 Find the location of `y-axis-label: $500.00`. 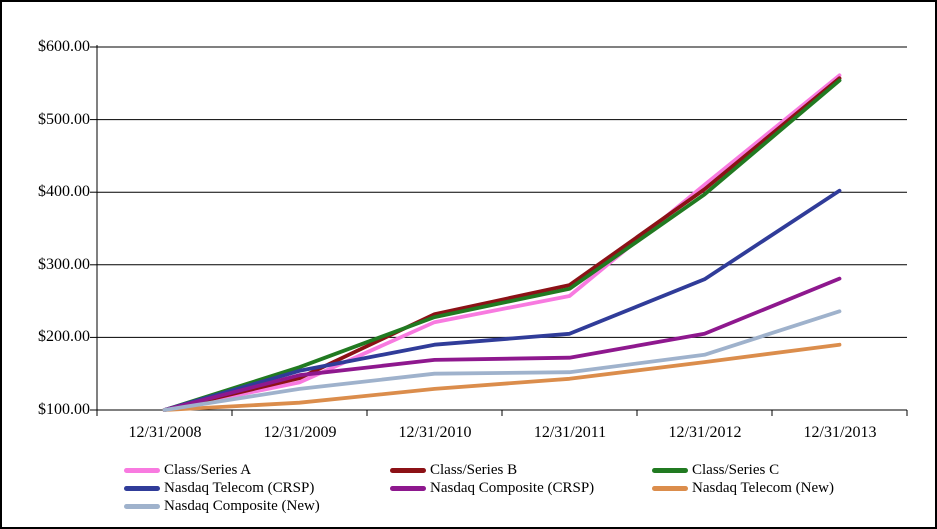

y-axis-label: $500.00 is located at coordinates (64, 119).